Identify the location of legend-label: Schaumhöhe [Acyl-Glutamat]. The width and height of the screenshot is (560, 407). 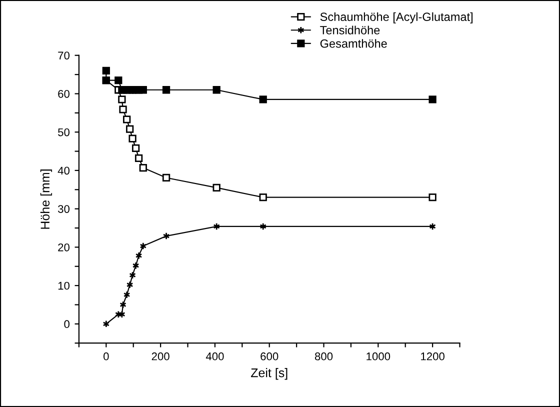
(396, 18).